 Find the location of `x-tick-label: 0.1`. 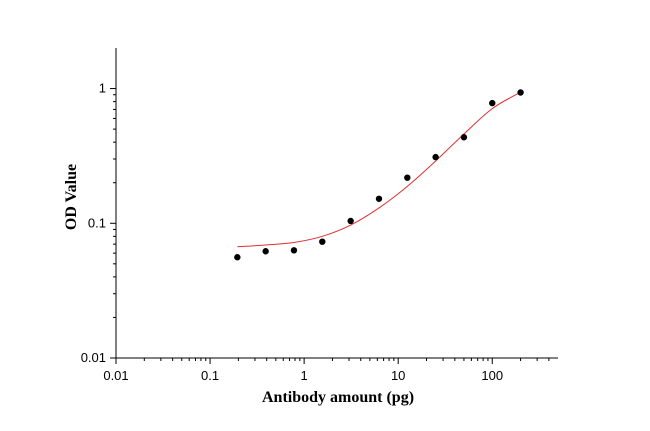

x-tick-label: 0.1 is located at coordinates (210, 375).